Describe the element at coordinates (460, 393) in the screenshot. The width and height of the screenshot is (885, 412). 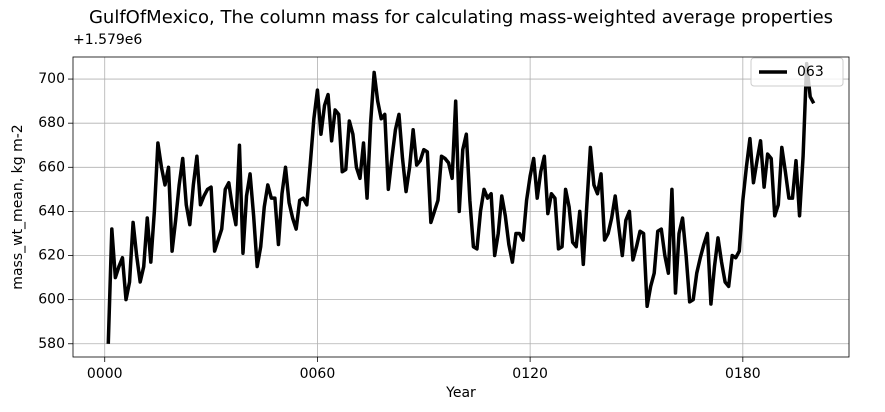
I see `x-axis-label: Year` at that location.